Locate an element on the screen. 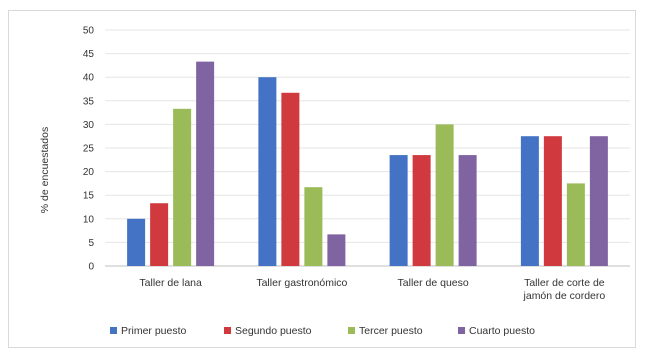  y-tick-label: 25 is located at coordinates (89, 149).